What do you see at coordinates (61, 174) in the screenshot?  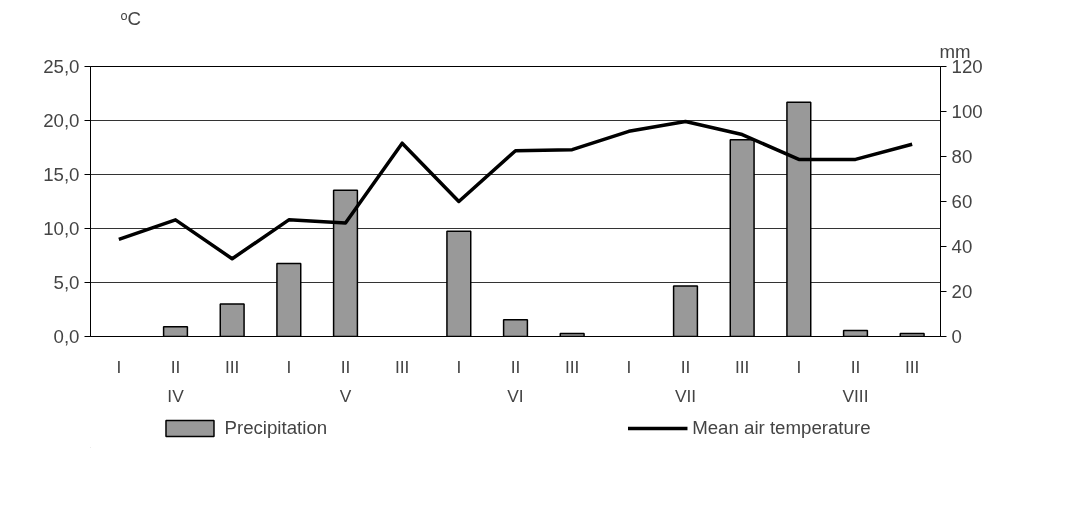 I see `y-tick-label: 15,0` at bounding box center [61, 174].